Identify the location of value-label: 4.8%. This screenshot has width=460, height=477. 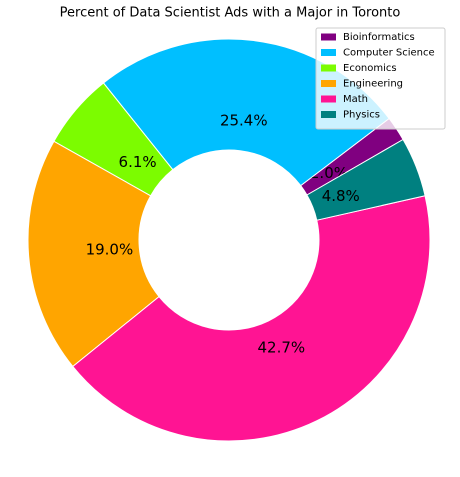
(341, 196).